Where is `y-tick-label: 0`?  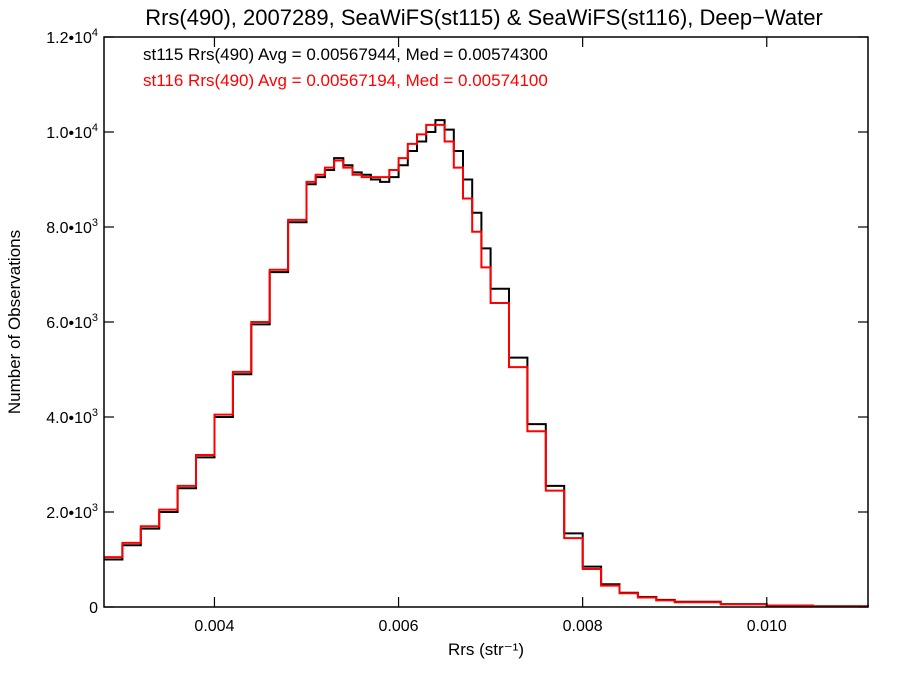 y-tick-label: 0 is located at coordinates (93, 608).